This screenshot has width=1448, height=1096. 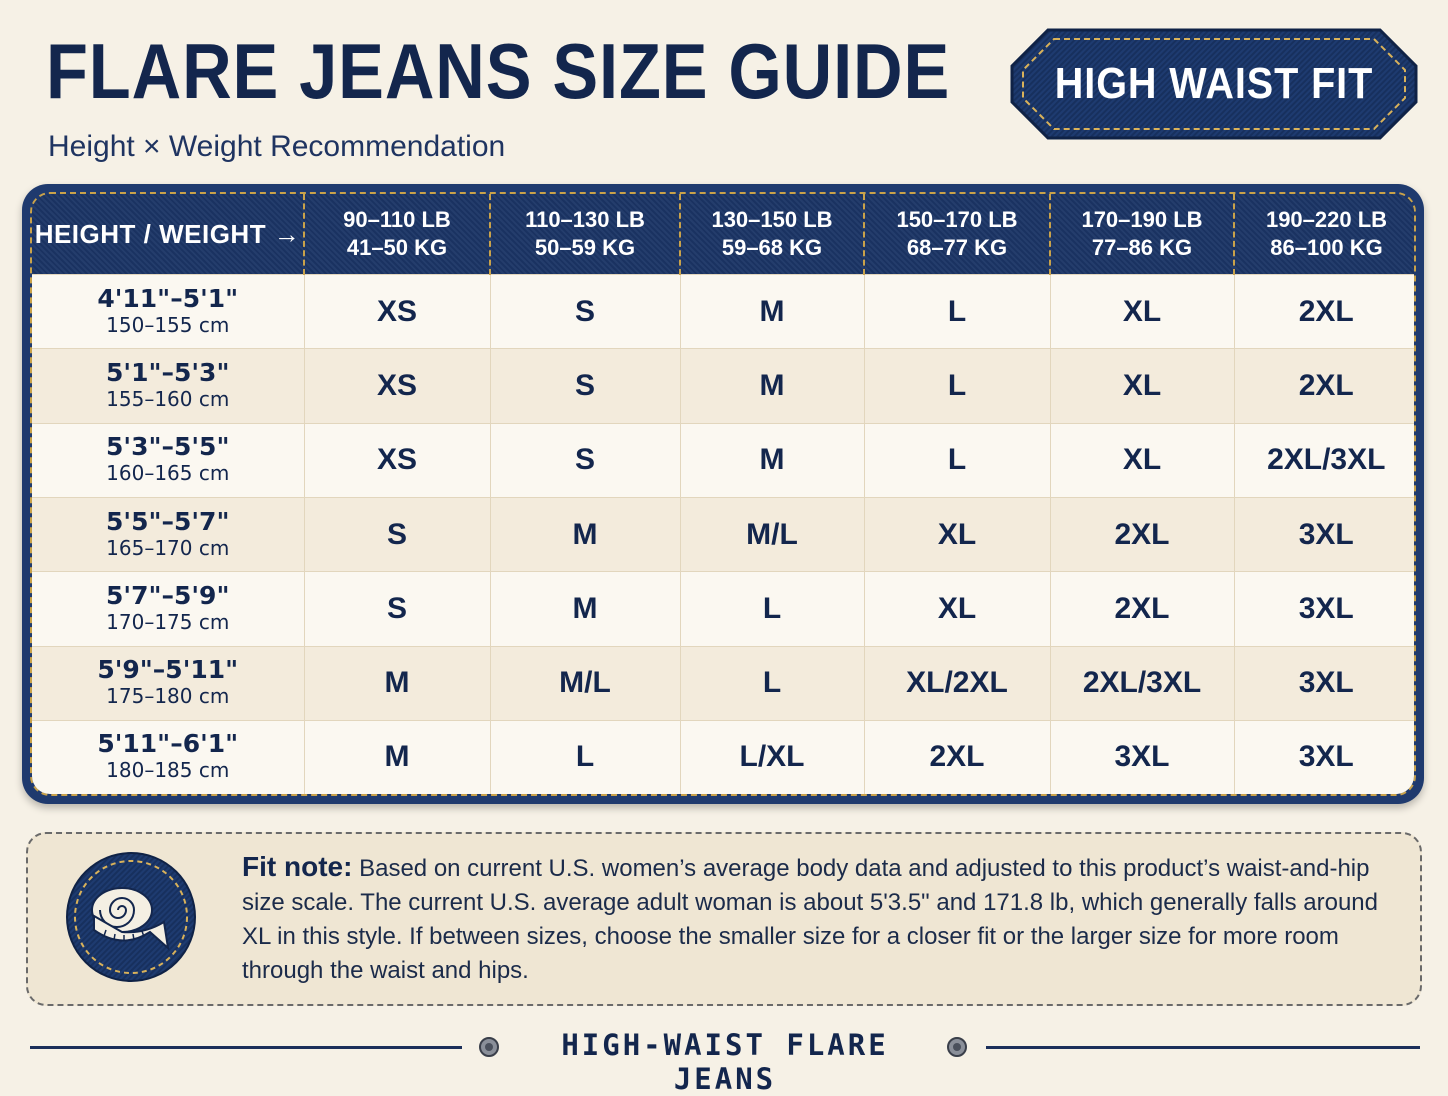 I want to click on height-cell: 4'11"–5'1" 150–155 cm, so click(x=168, y=311).